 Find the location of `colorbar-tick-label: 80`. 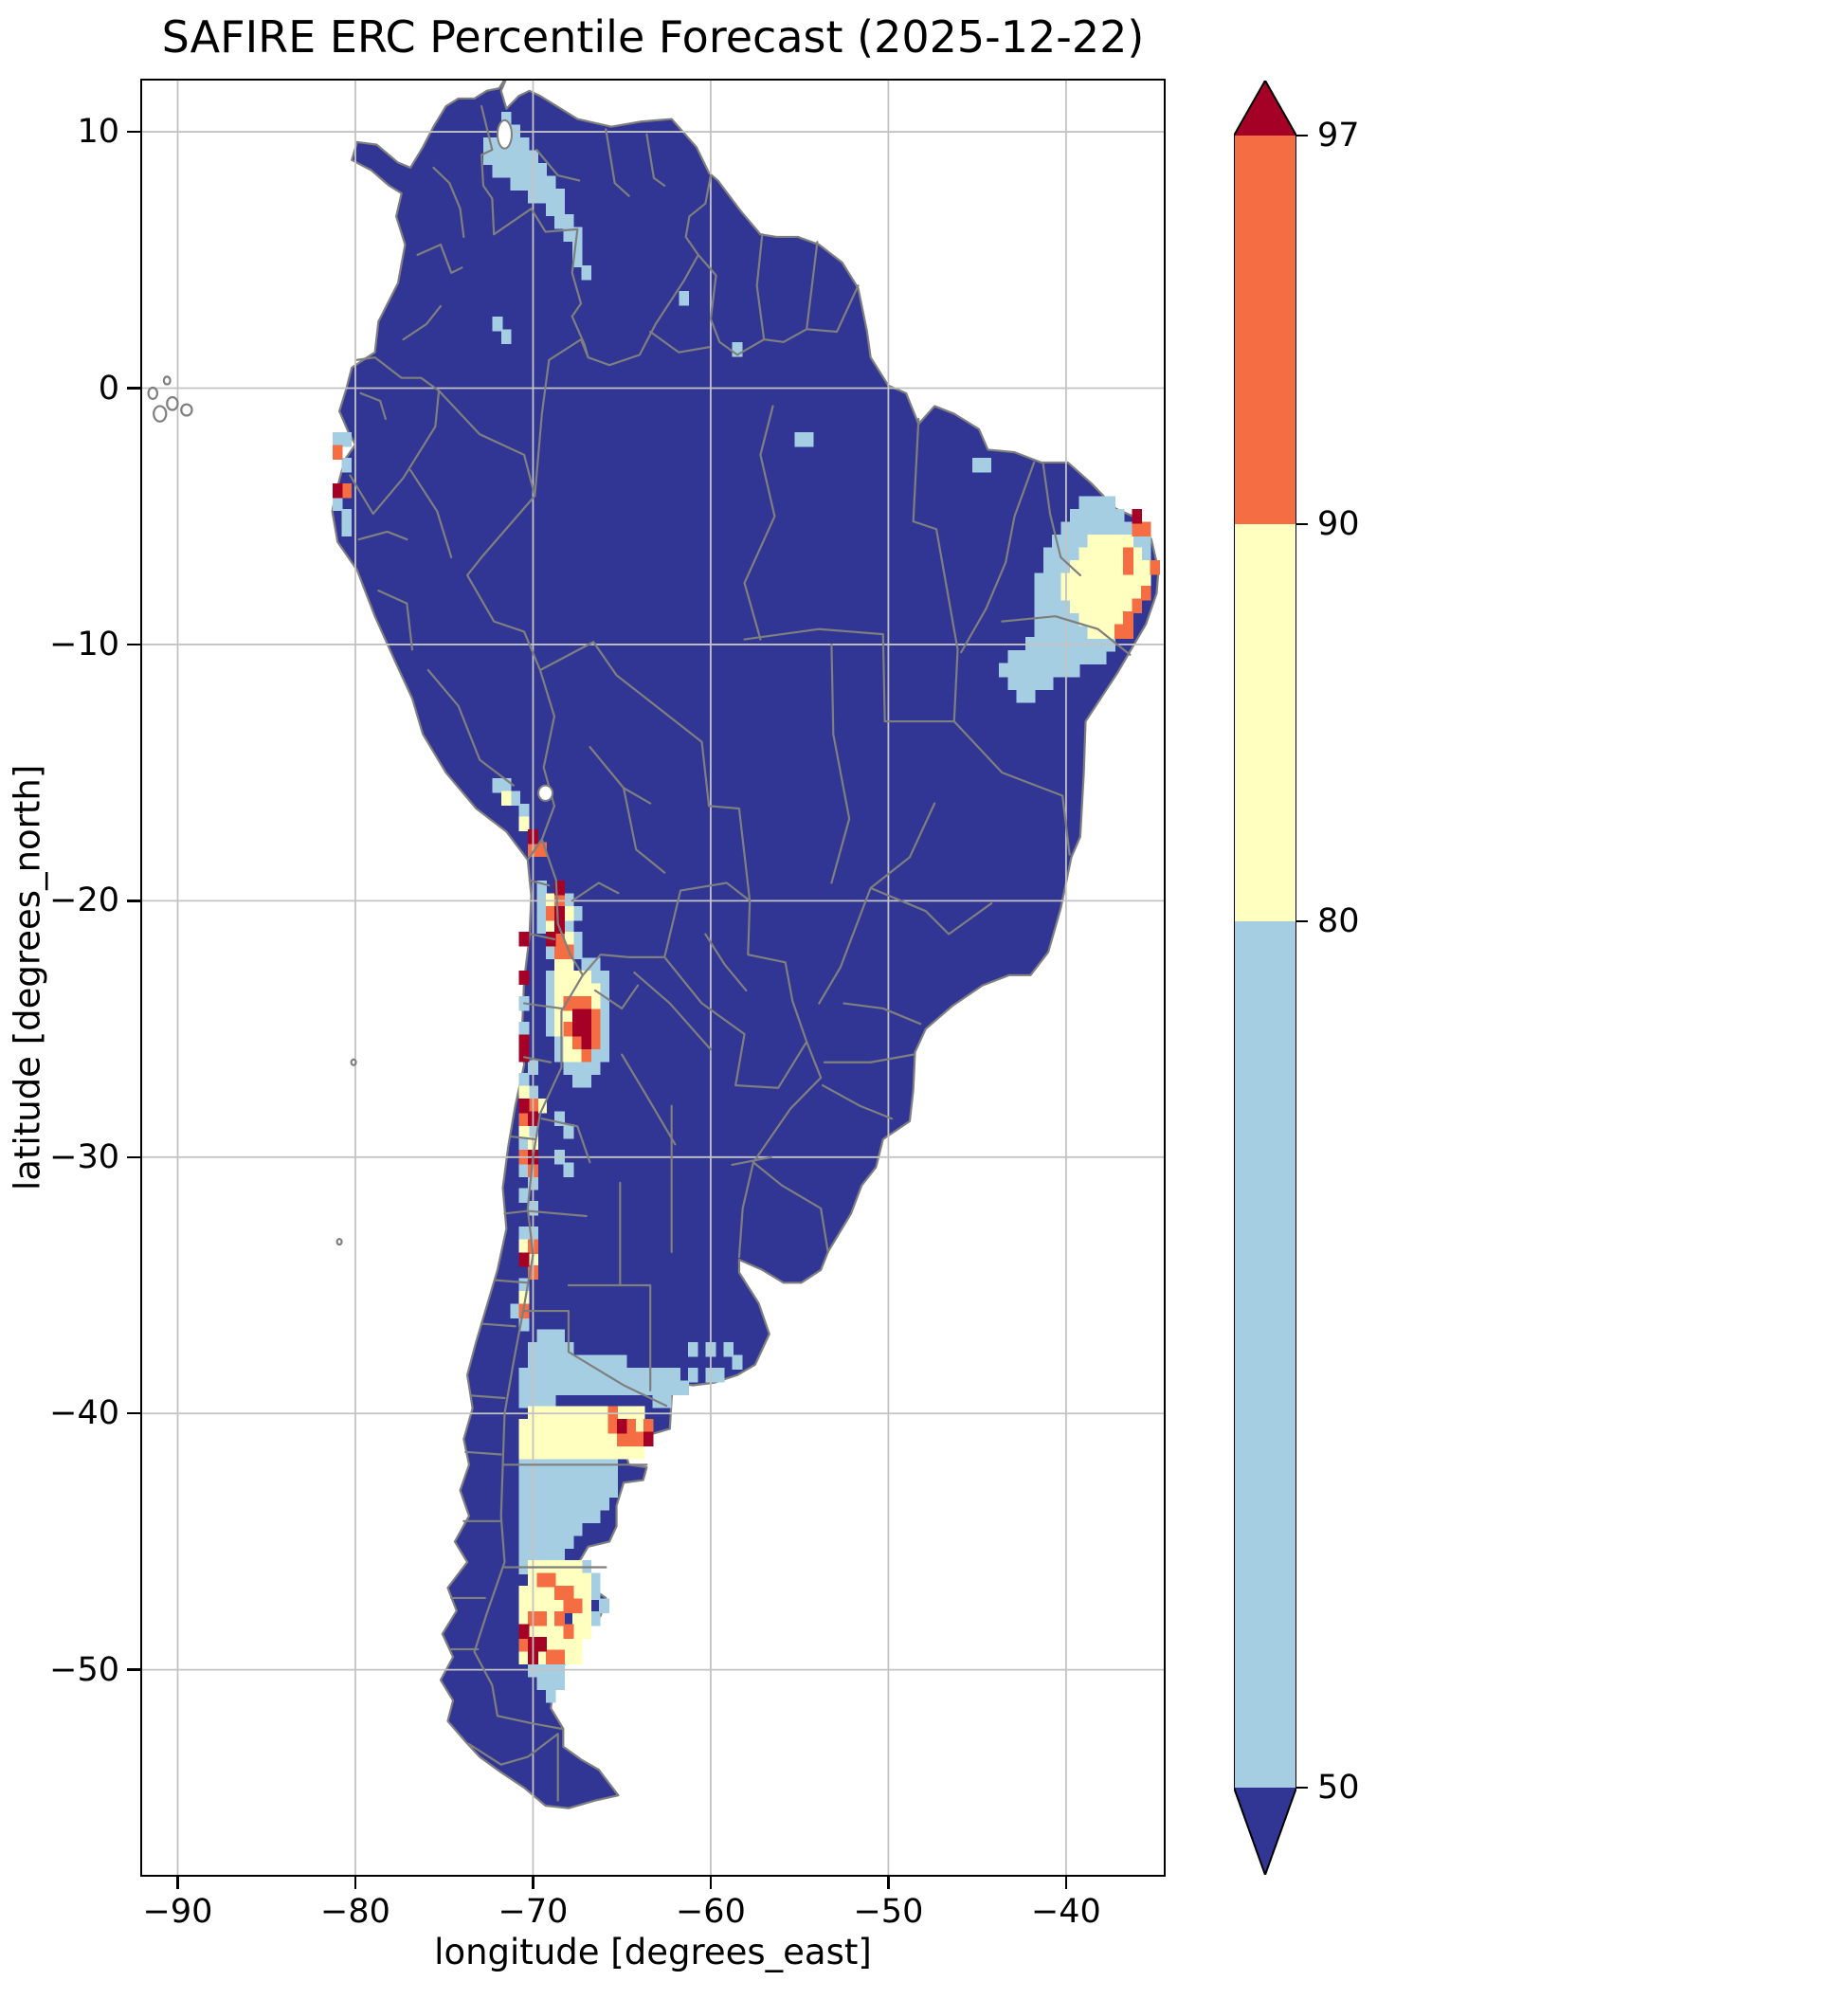

colorbar-tick-label: 80 is located at coordinates (1339, 921).